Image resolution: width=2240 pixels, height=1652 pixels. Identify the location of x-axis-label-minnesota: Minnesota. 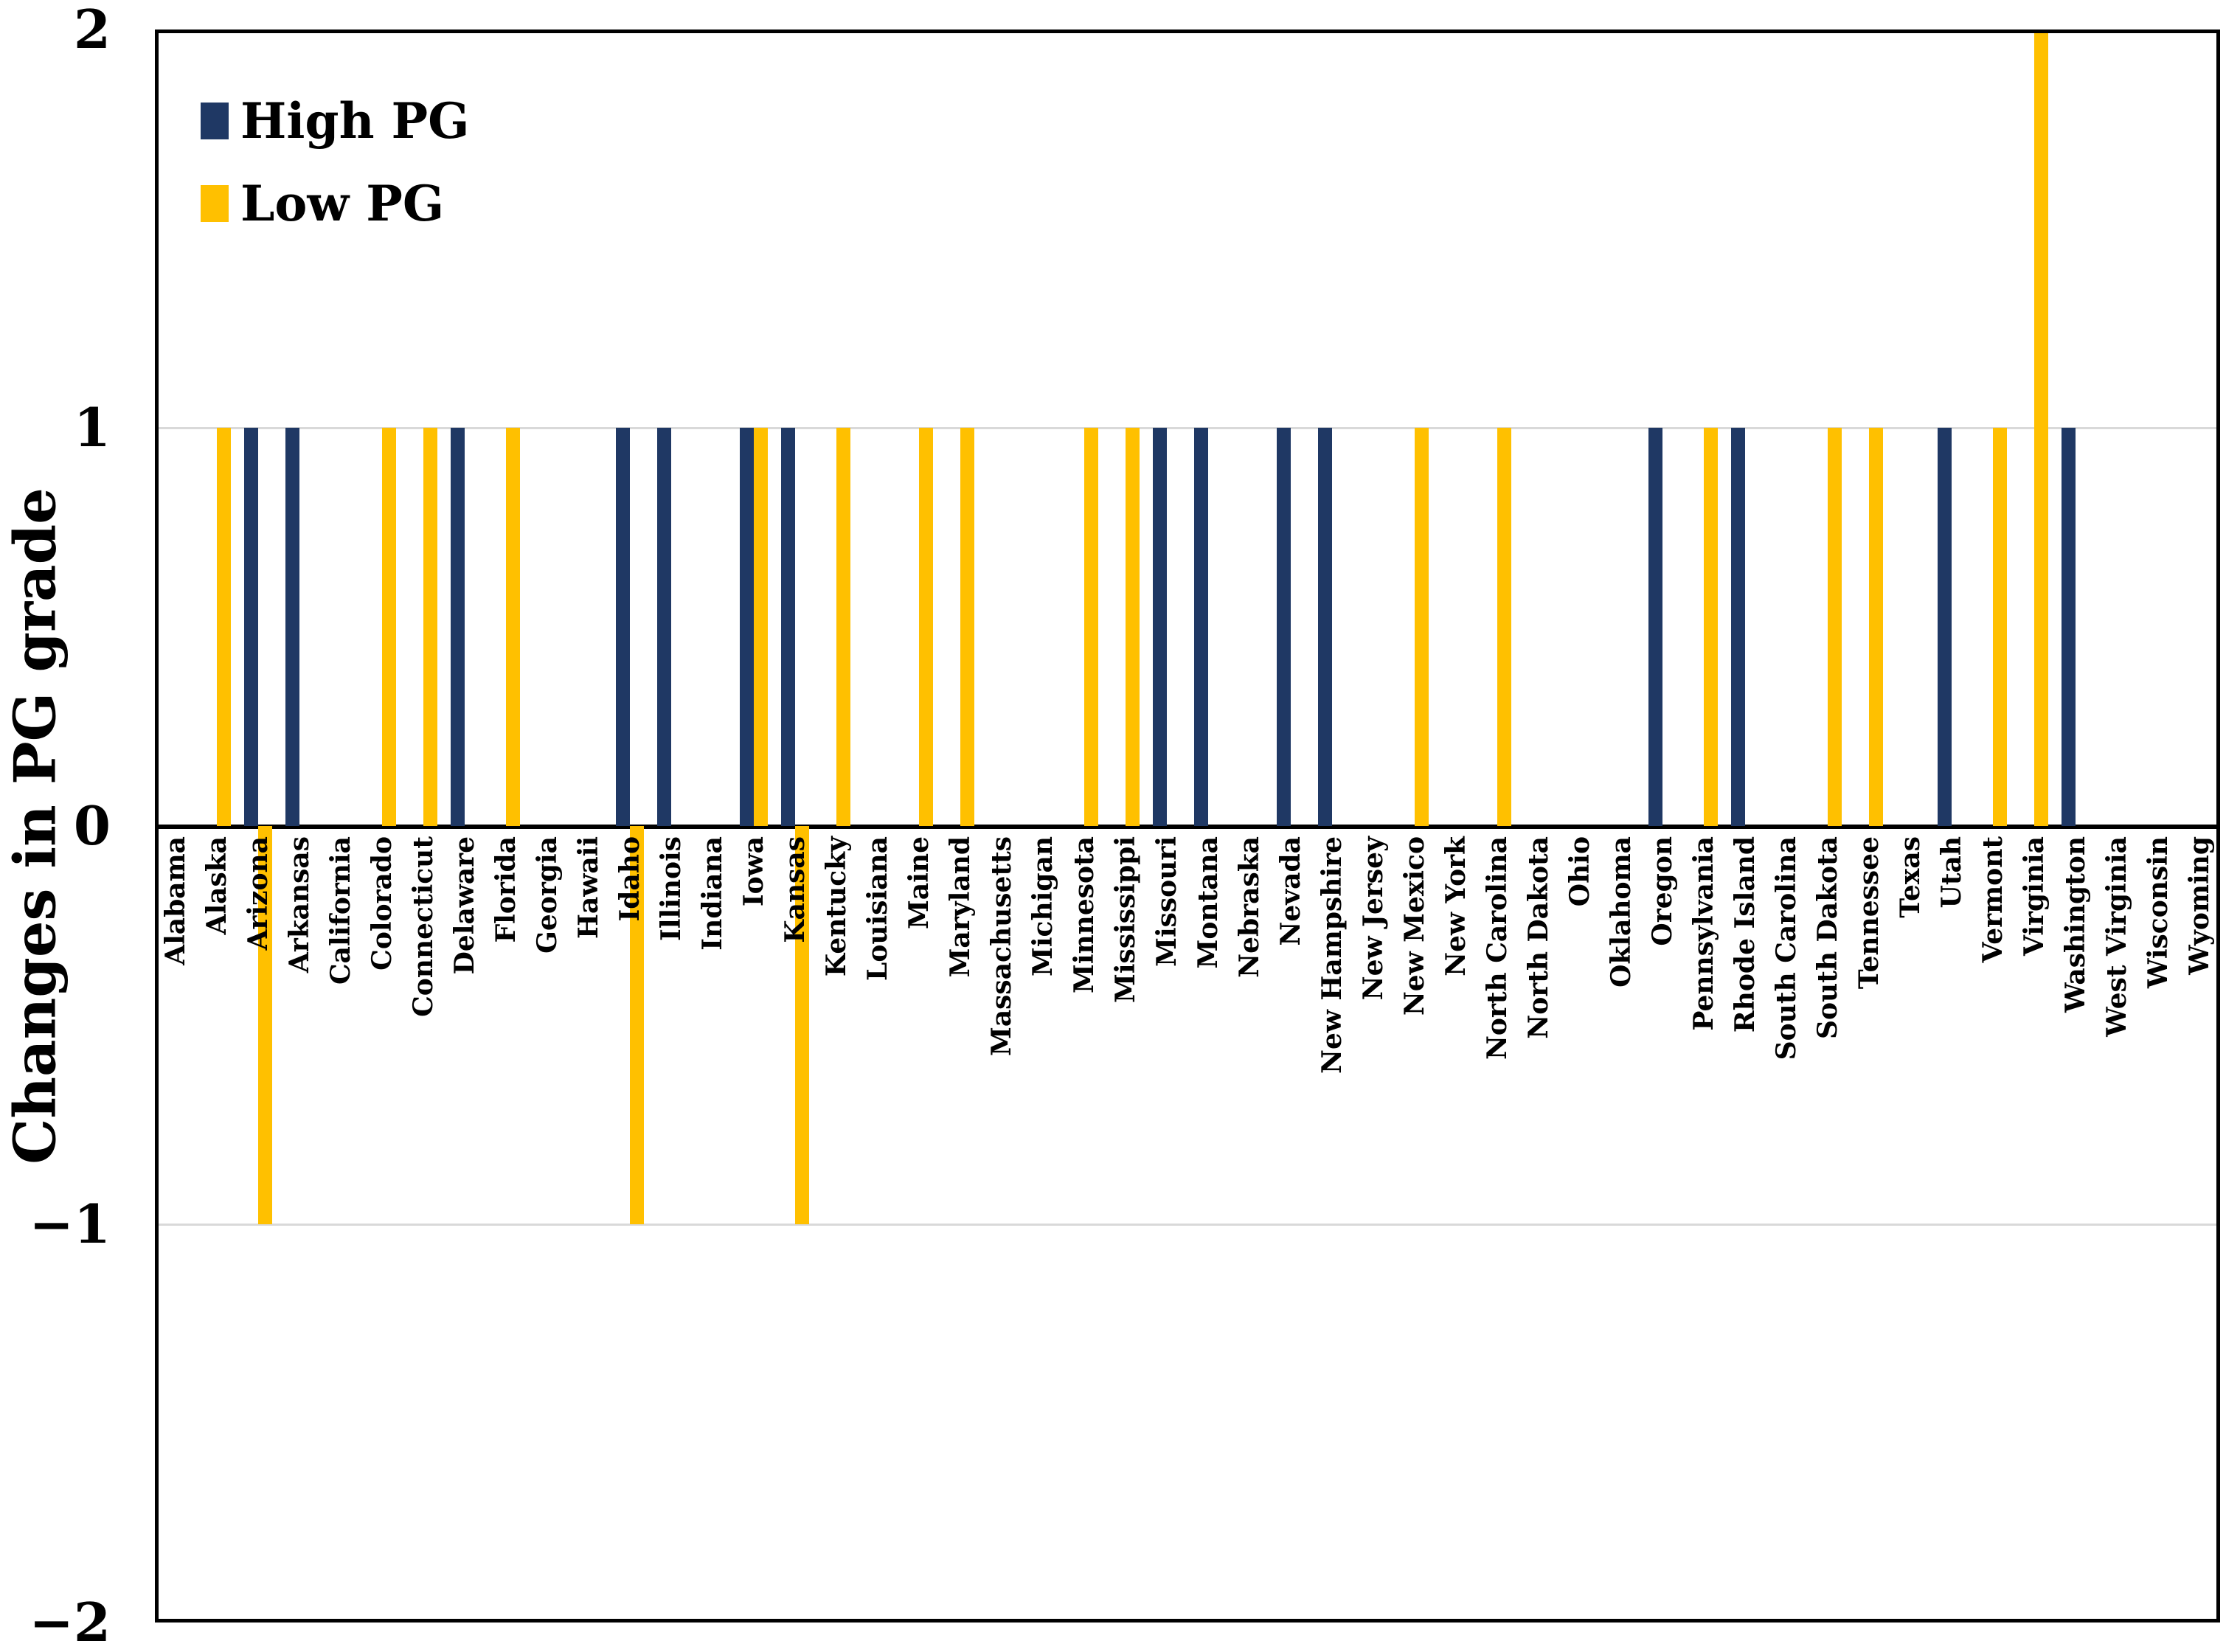
(1084, 915).